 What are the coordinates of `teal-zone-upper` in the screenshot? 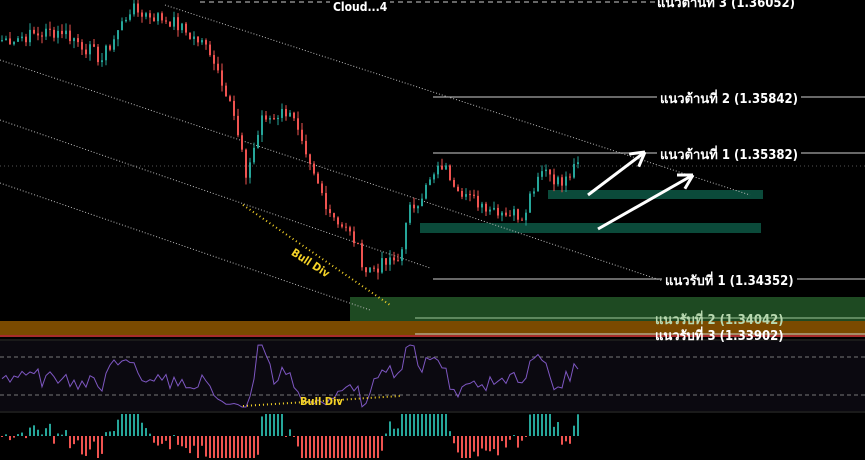 It's located at (655, 194).